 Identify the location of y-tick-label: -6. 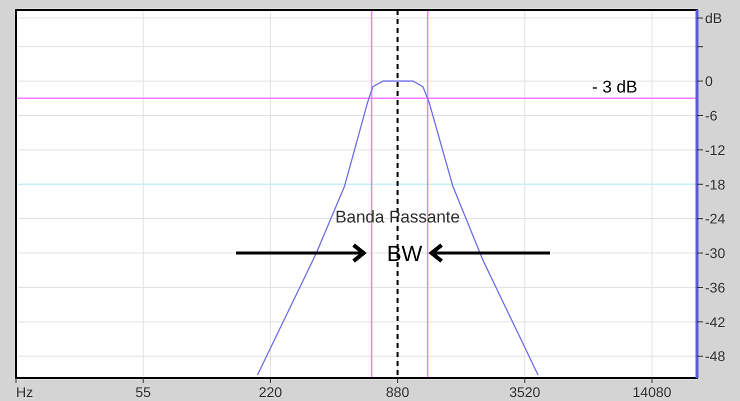
(711, 115).